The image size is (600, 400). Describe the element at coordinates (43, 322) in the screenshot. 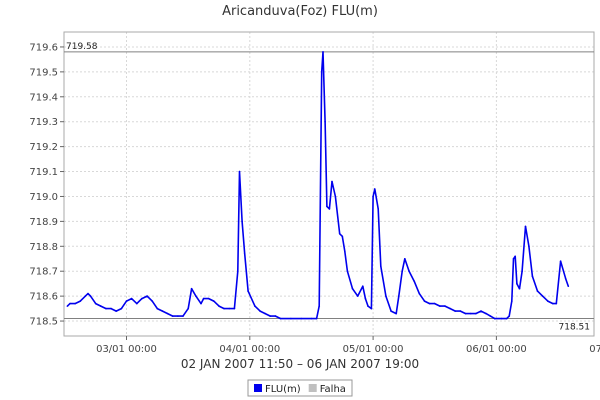

I see `y-tick-label: 718.5` at that location.